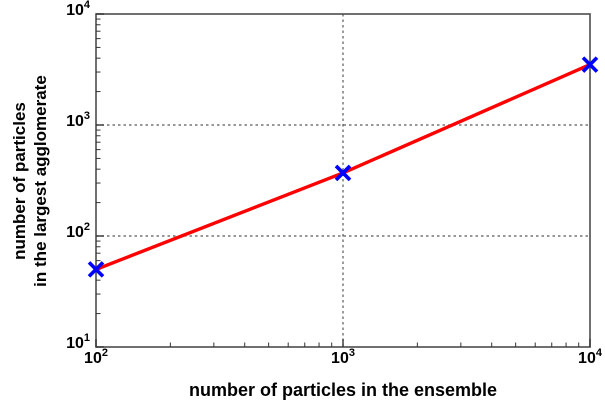  Describe the element at coordinates (78, 341) in the screenshot. I see `y-tick-label: 10¹` at that location.